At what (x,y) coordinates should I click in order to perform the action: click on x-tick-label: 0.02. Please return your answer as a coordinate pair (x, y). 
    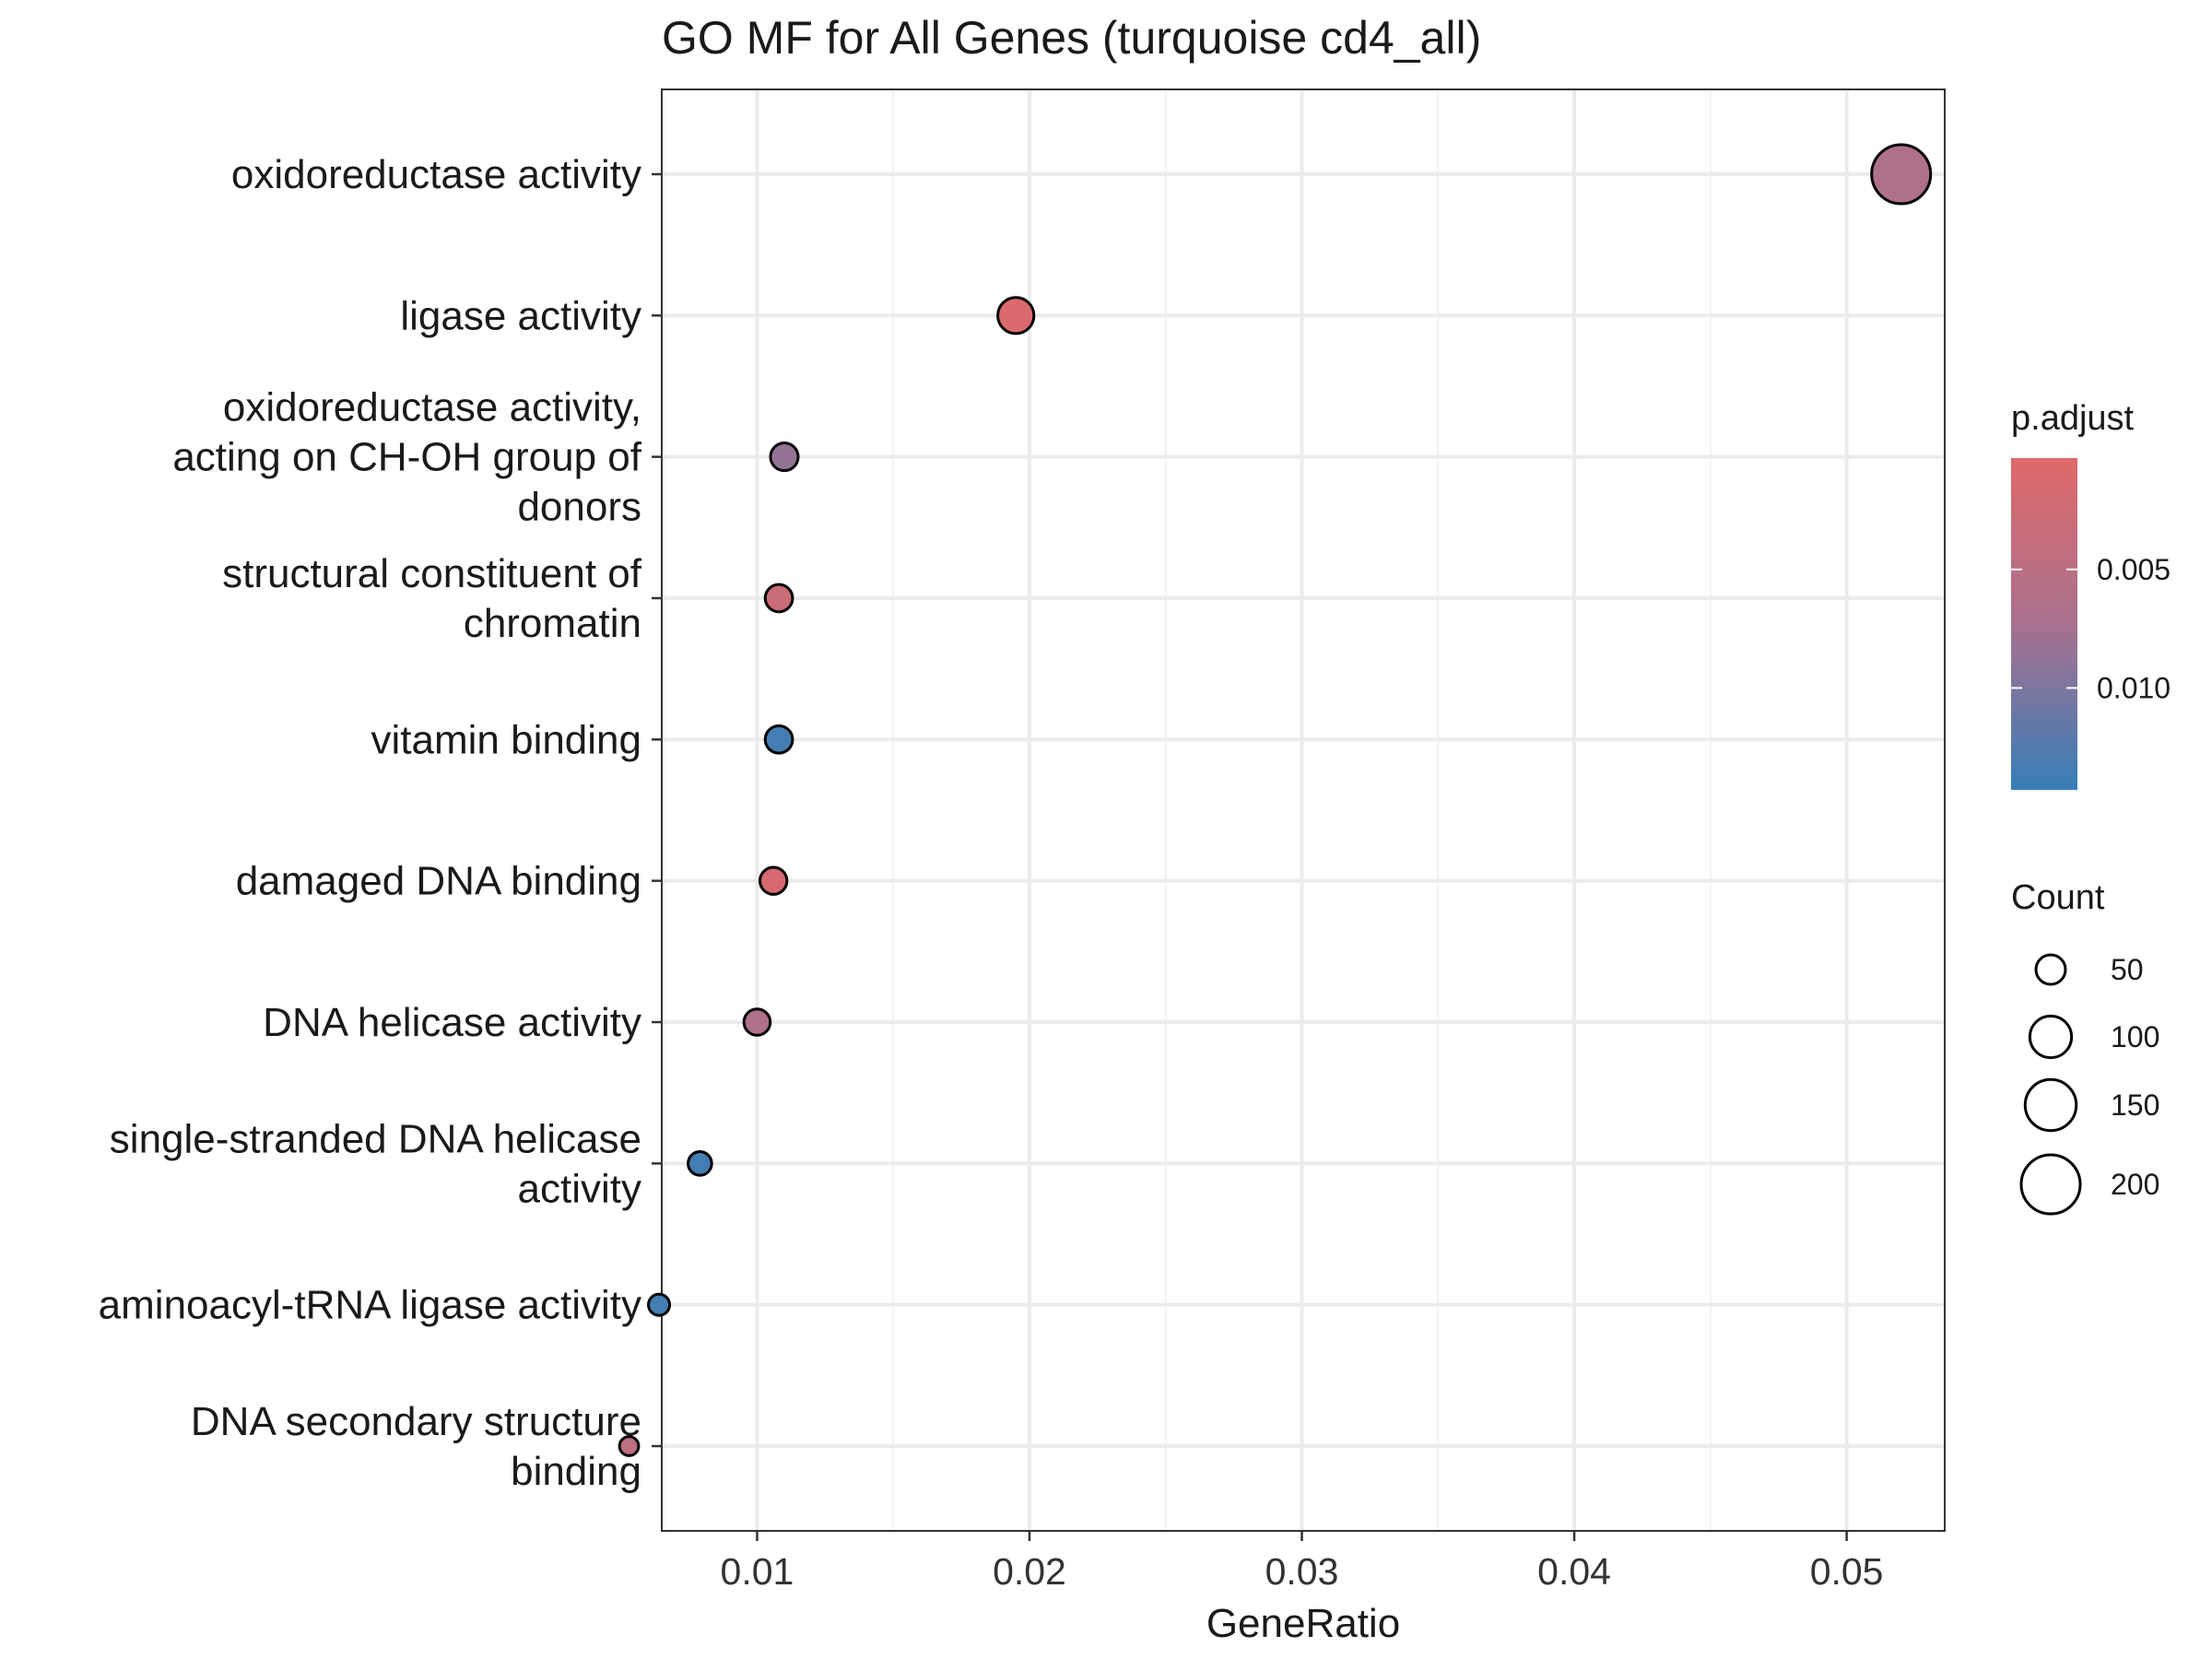
    Looking at the image, I should click on (1029, 1571).